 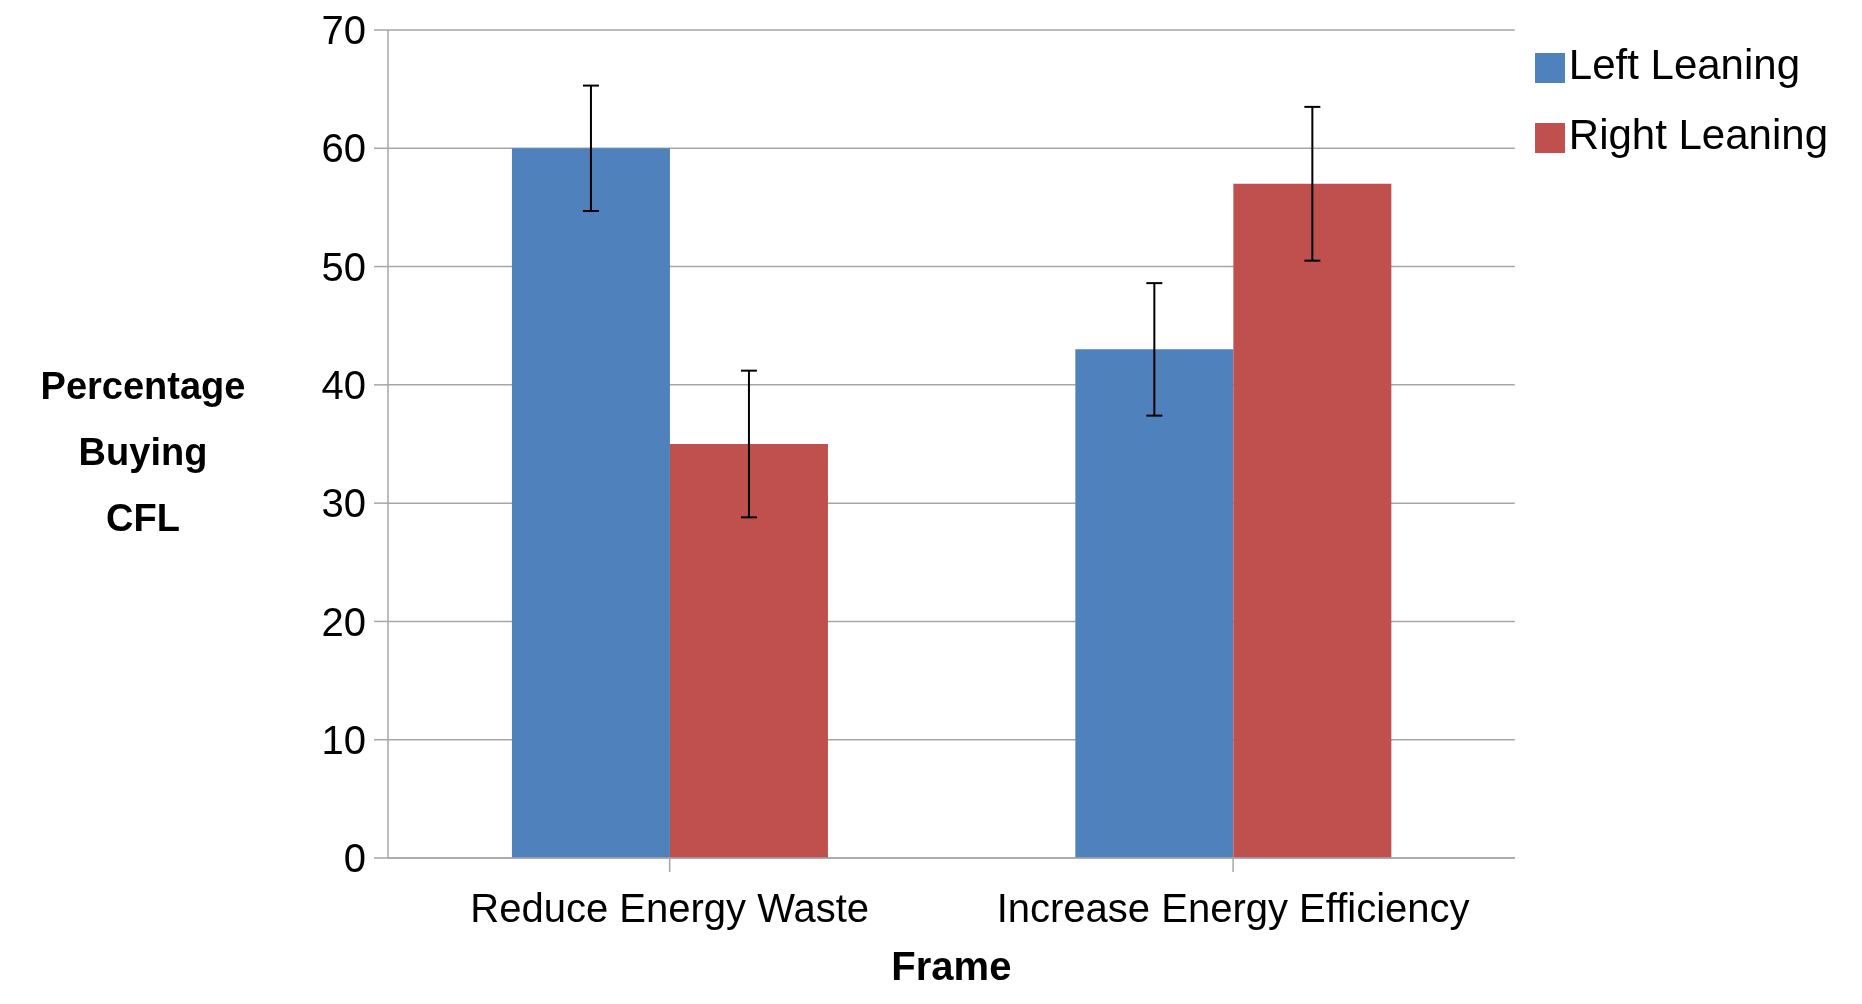 I want to click on y-tick-label: 0, so click(x=354, y=858).